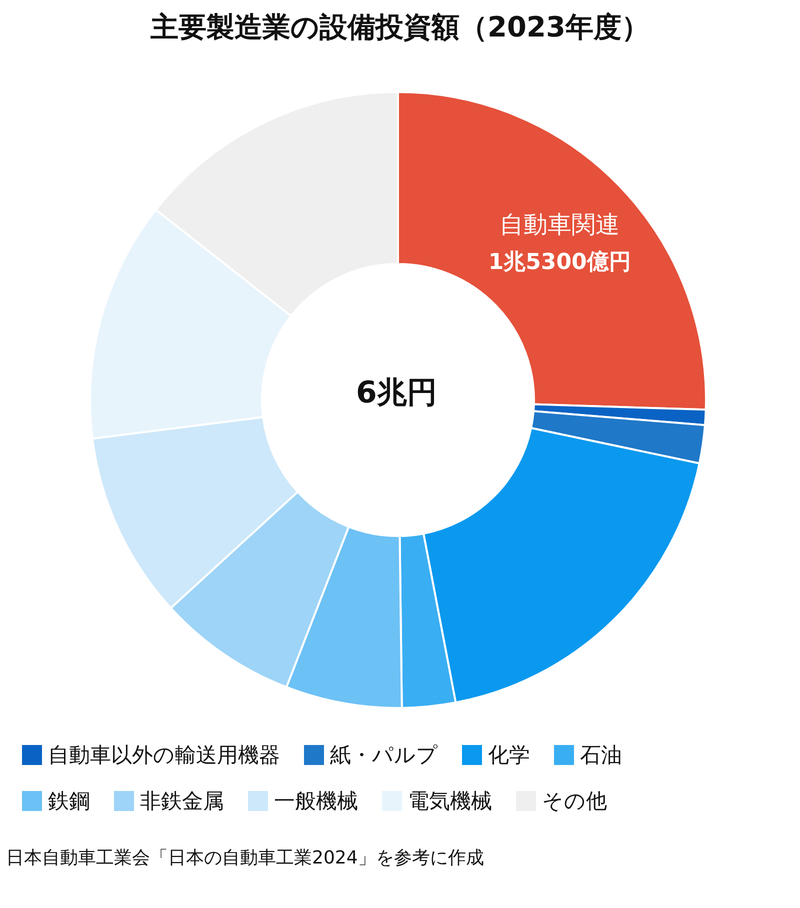 This screenshot has height=908, width=800. What do you see at coordinates (559, 262) in the screenshot?
I see `text: 1兆5300億円` at bounding box center [559, 262].